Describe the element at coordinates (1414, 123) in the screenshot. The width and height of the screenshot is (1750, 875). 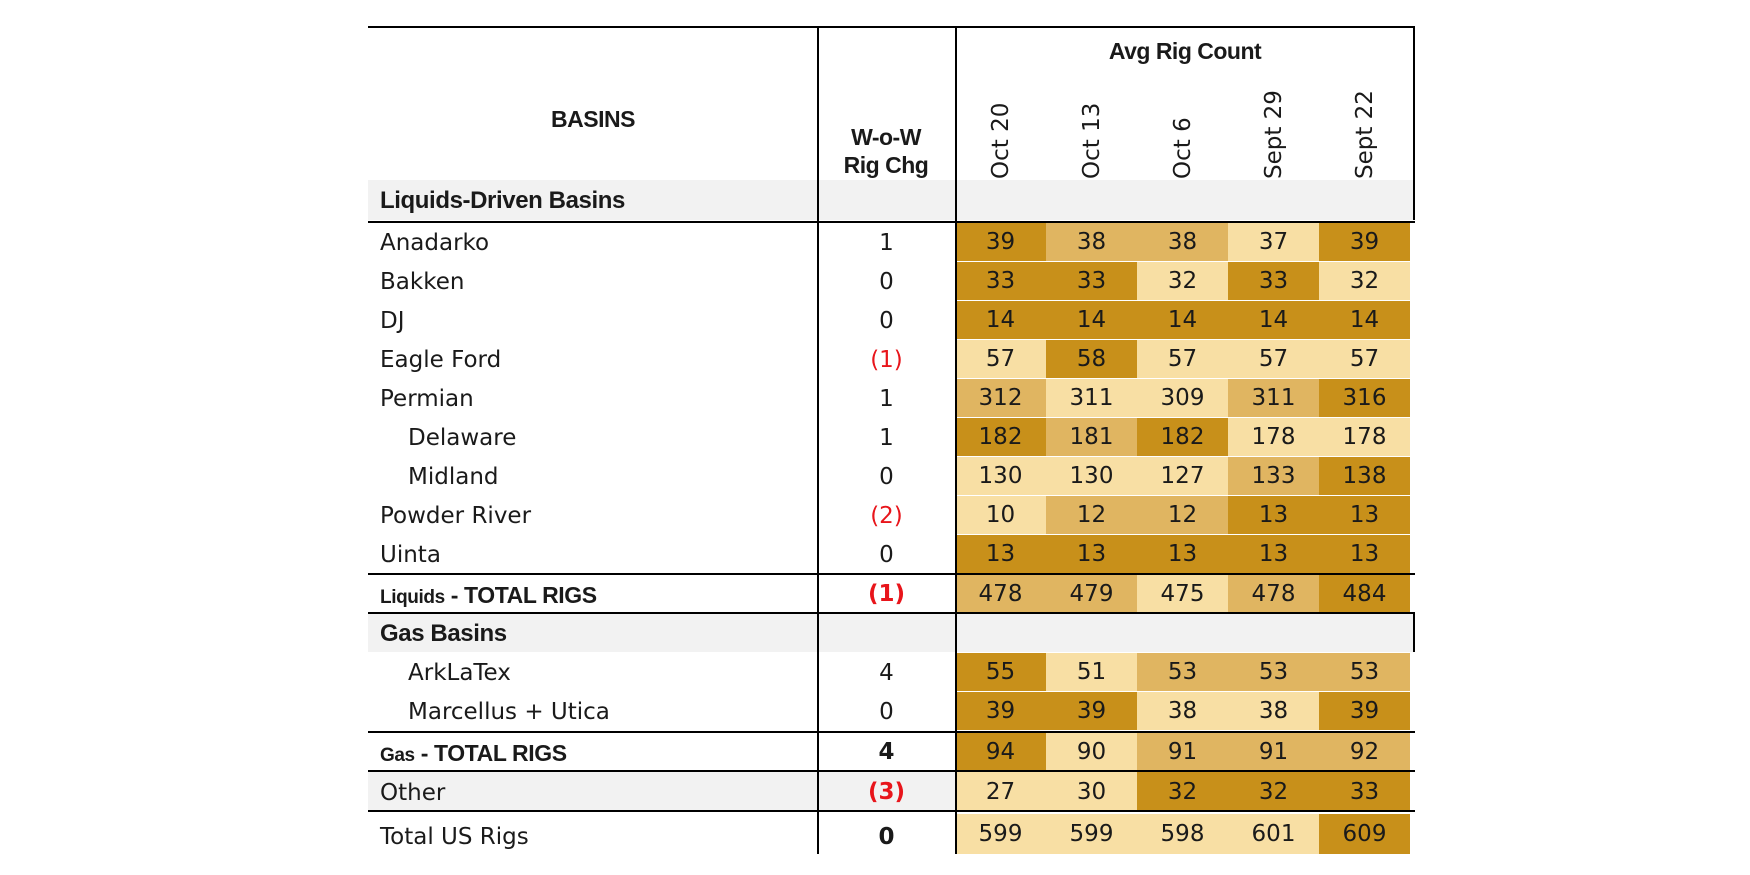
I see `rule-right-edge` at that location.